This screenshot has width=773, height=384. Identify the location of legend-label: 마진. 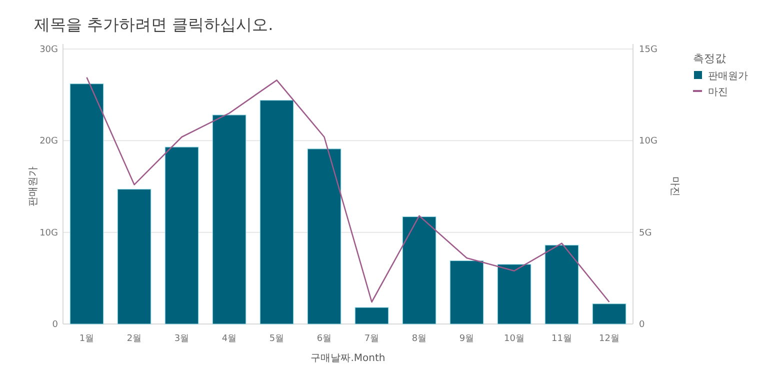
(718, 92).